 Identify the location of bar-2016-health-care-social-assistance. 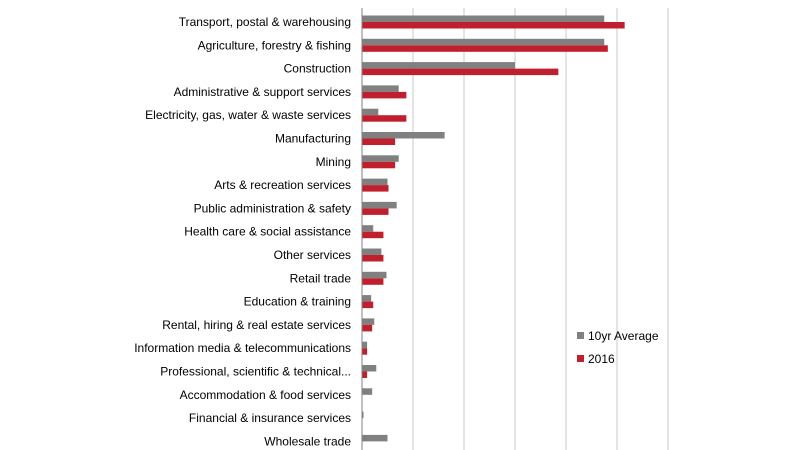
(373, 235).